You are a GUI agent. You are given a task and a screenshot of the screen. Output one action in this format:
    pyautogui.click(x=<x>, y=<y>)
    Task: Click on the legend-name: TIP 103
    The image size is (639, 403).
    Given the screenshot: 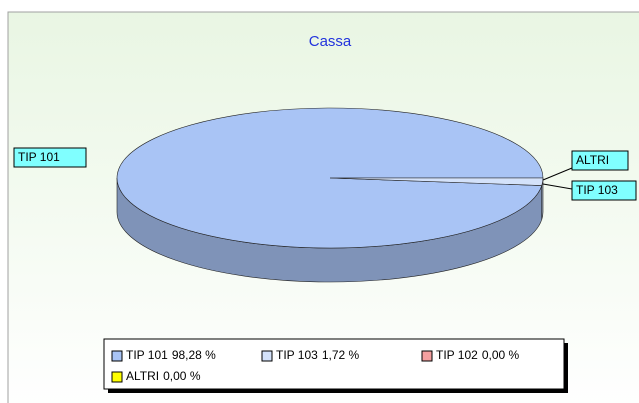 What is the action you would take?
    pyautogui.click(x=297, y=355)
    